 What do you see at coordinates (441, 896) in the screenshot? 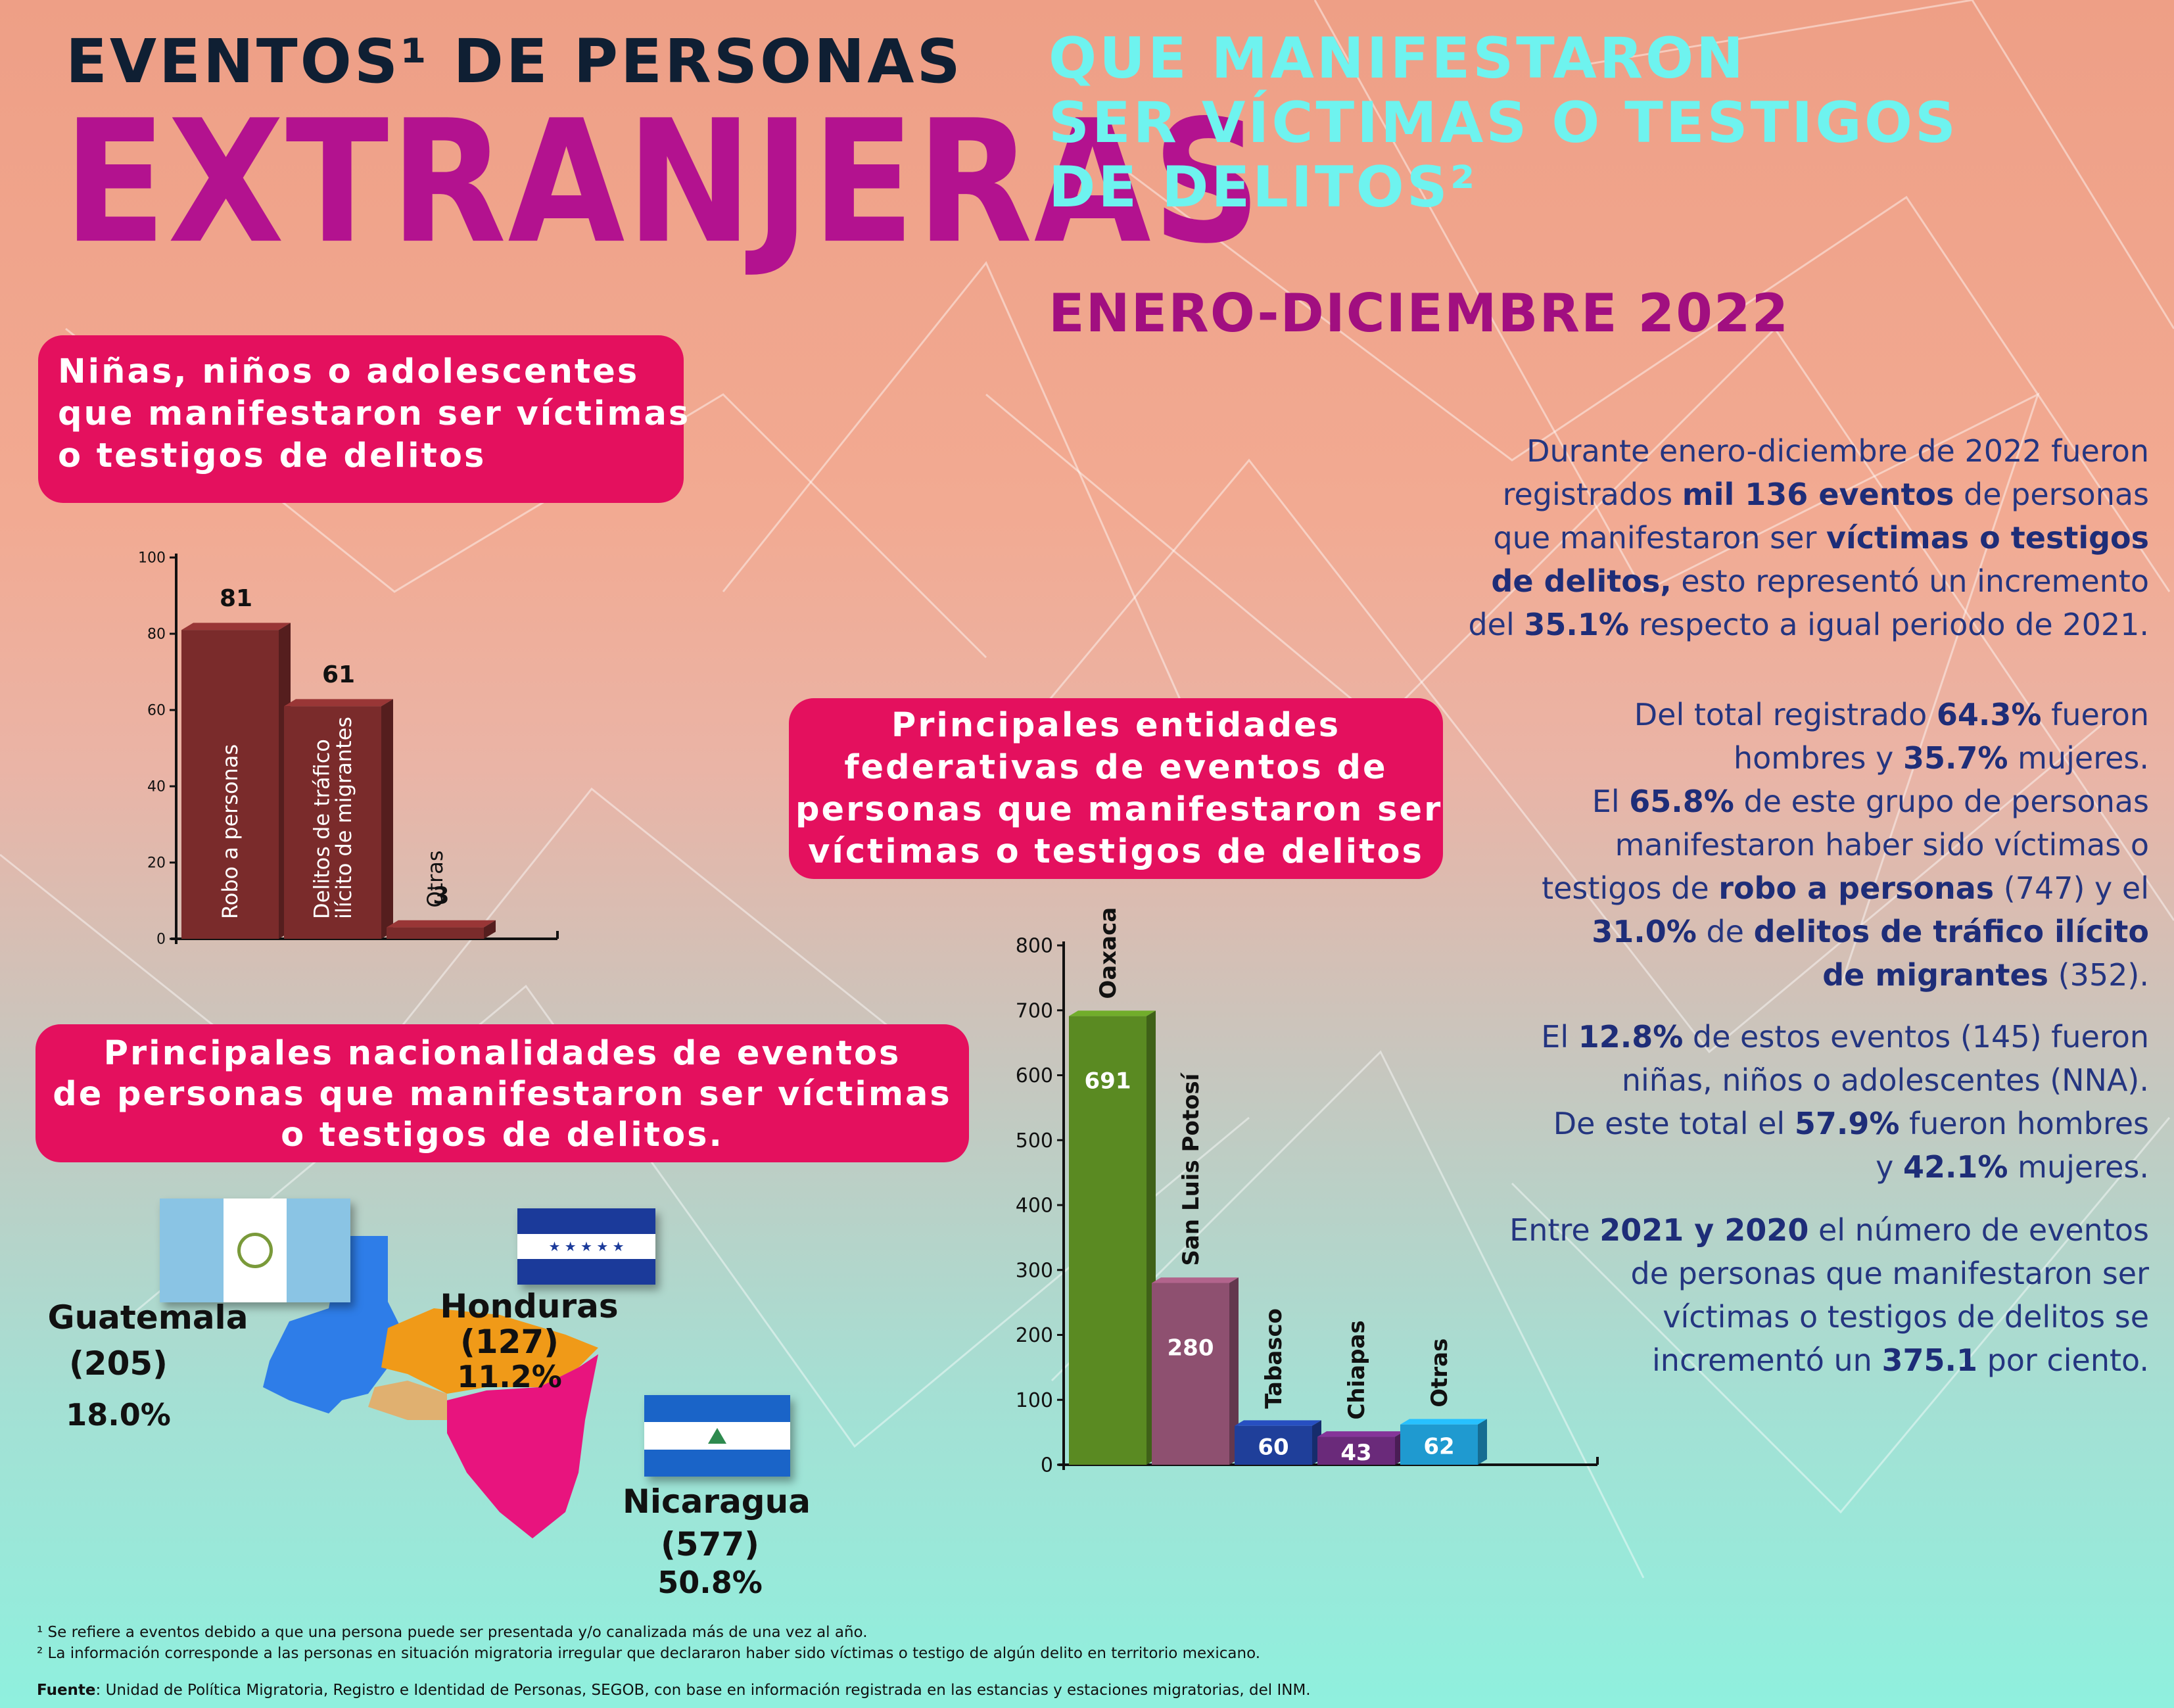
I see `data-label: 3` at bounding box center [441, 896].